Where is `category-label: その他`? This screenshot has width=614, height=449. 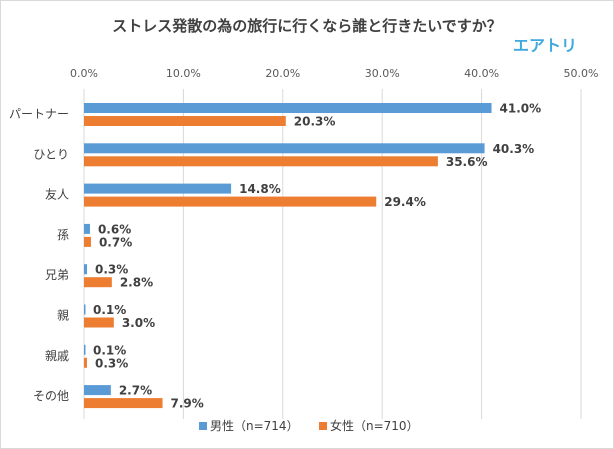 category-label: その他 is located at coordinates (51, 396).